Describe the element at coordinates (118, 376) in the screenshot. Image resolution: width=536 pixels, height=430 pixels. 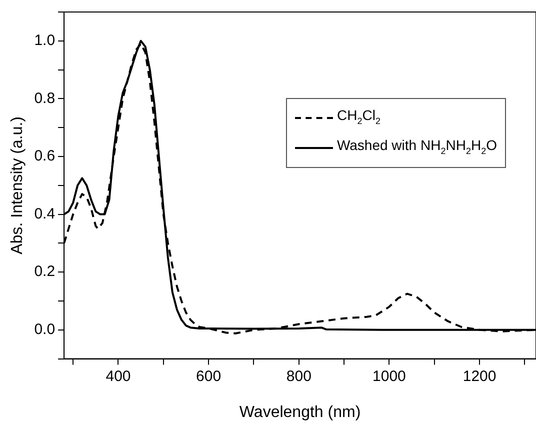
I see `x-tick-label: 400` at that location.